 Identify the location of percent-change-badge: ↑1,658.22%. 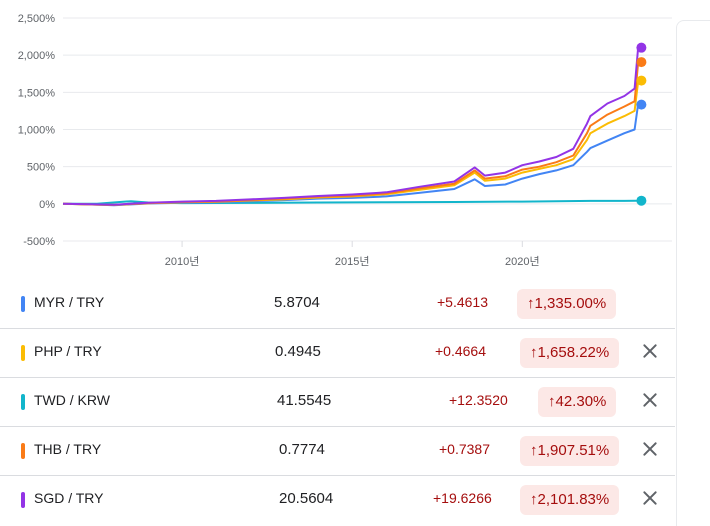
(570, 353).